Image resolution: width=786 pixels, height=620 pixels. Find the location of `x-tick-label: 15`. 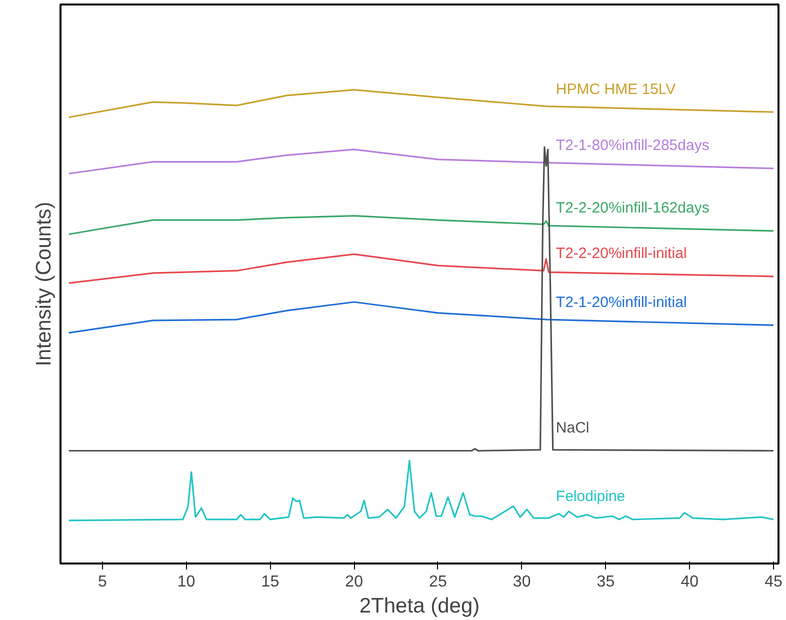

x-tick-label: 15 is located at coordinates (270, 582).